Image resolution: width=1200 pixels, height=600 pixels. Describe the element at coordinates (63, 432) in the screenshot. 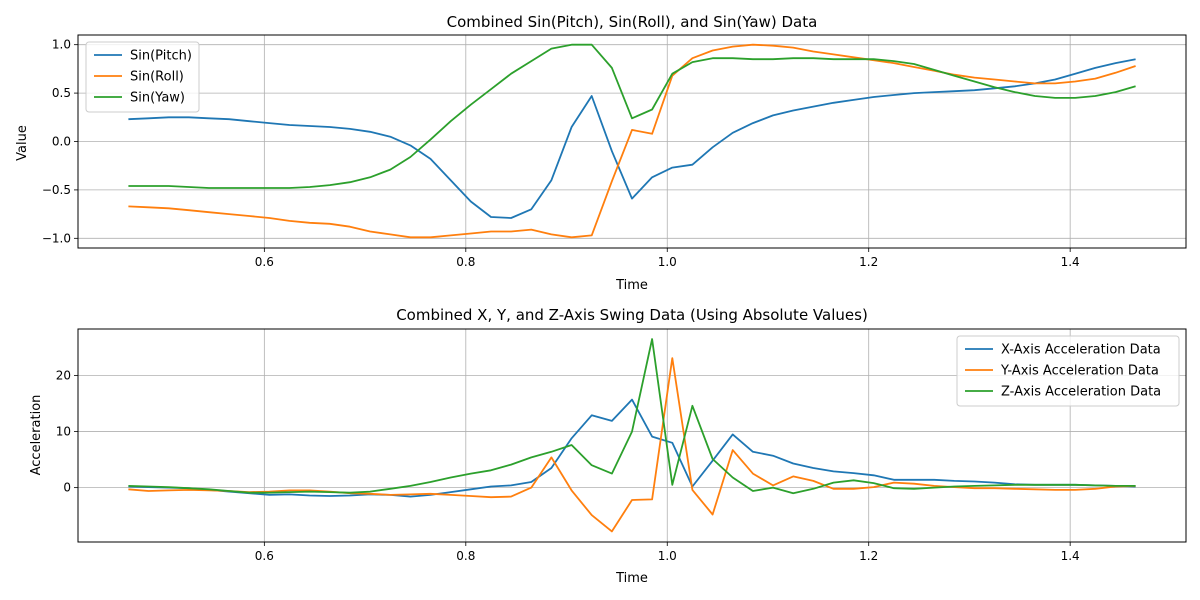

I see `y-tick-label: 10` at that location.